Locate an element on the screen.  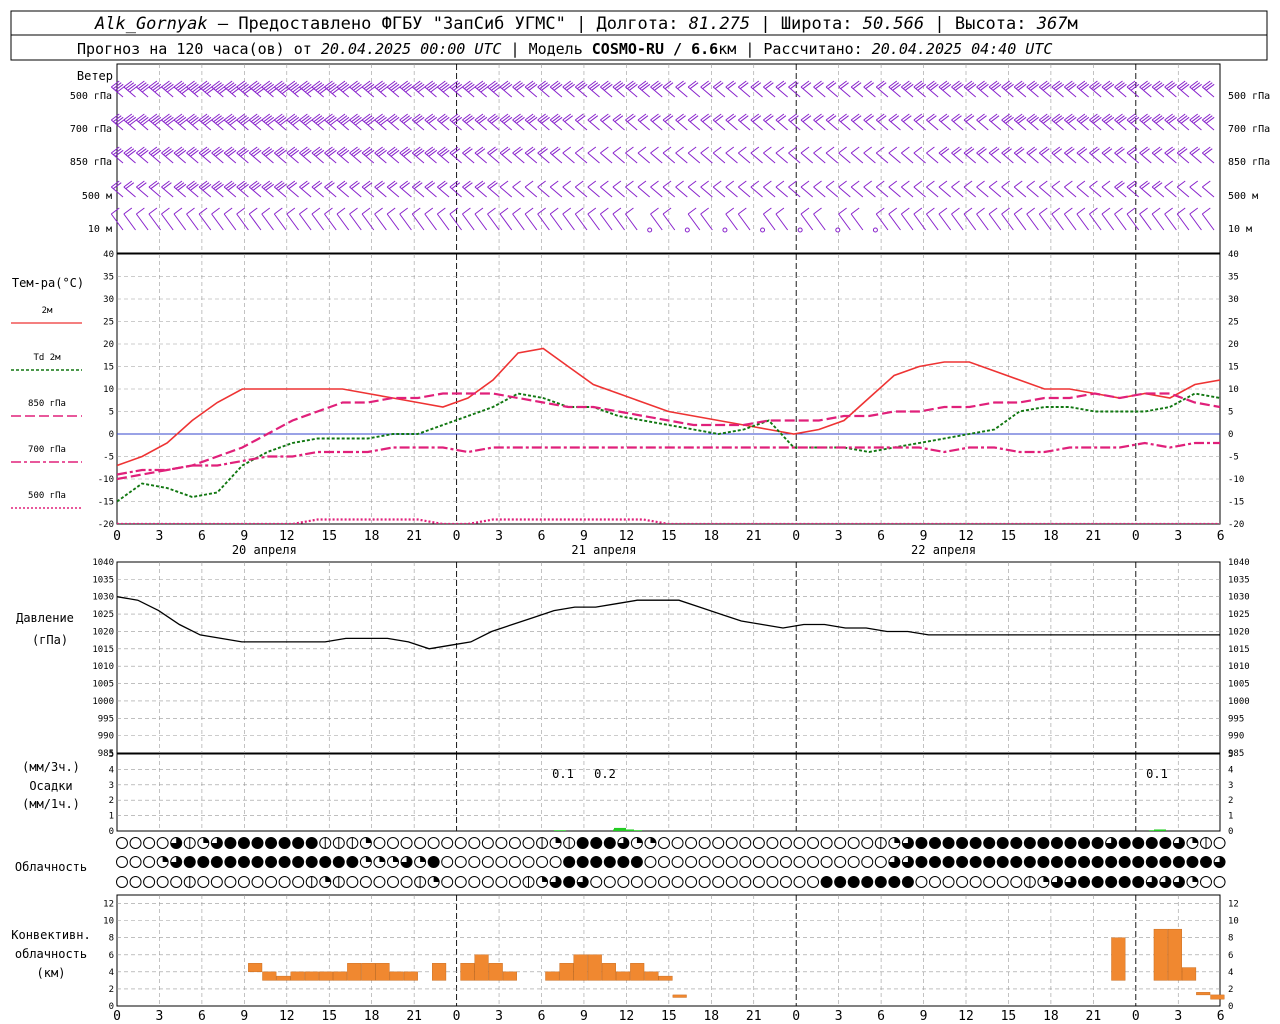
temp-tick-right: -20 is located at coordinates (1236, 525).